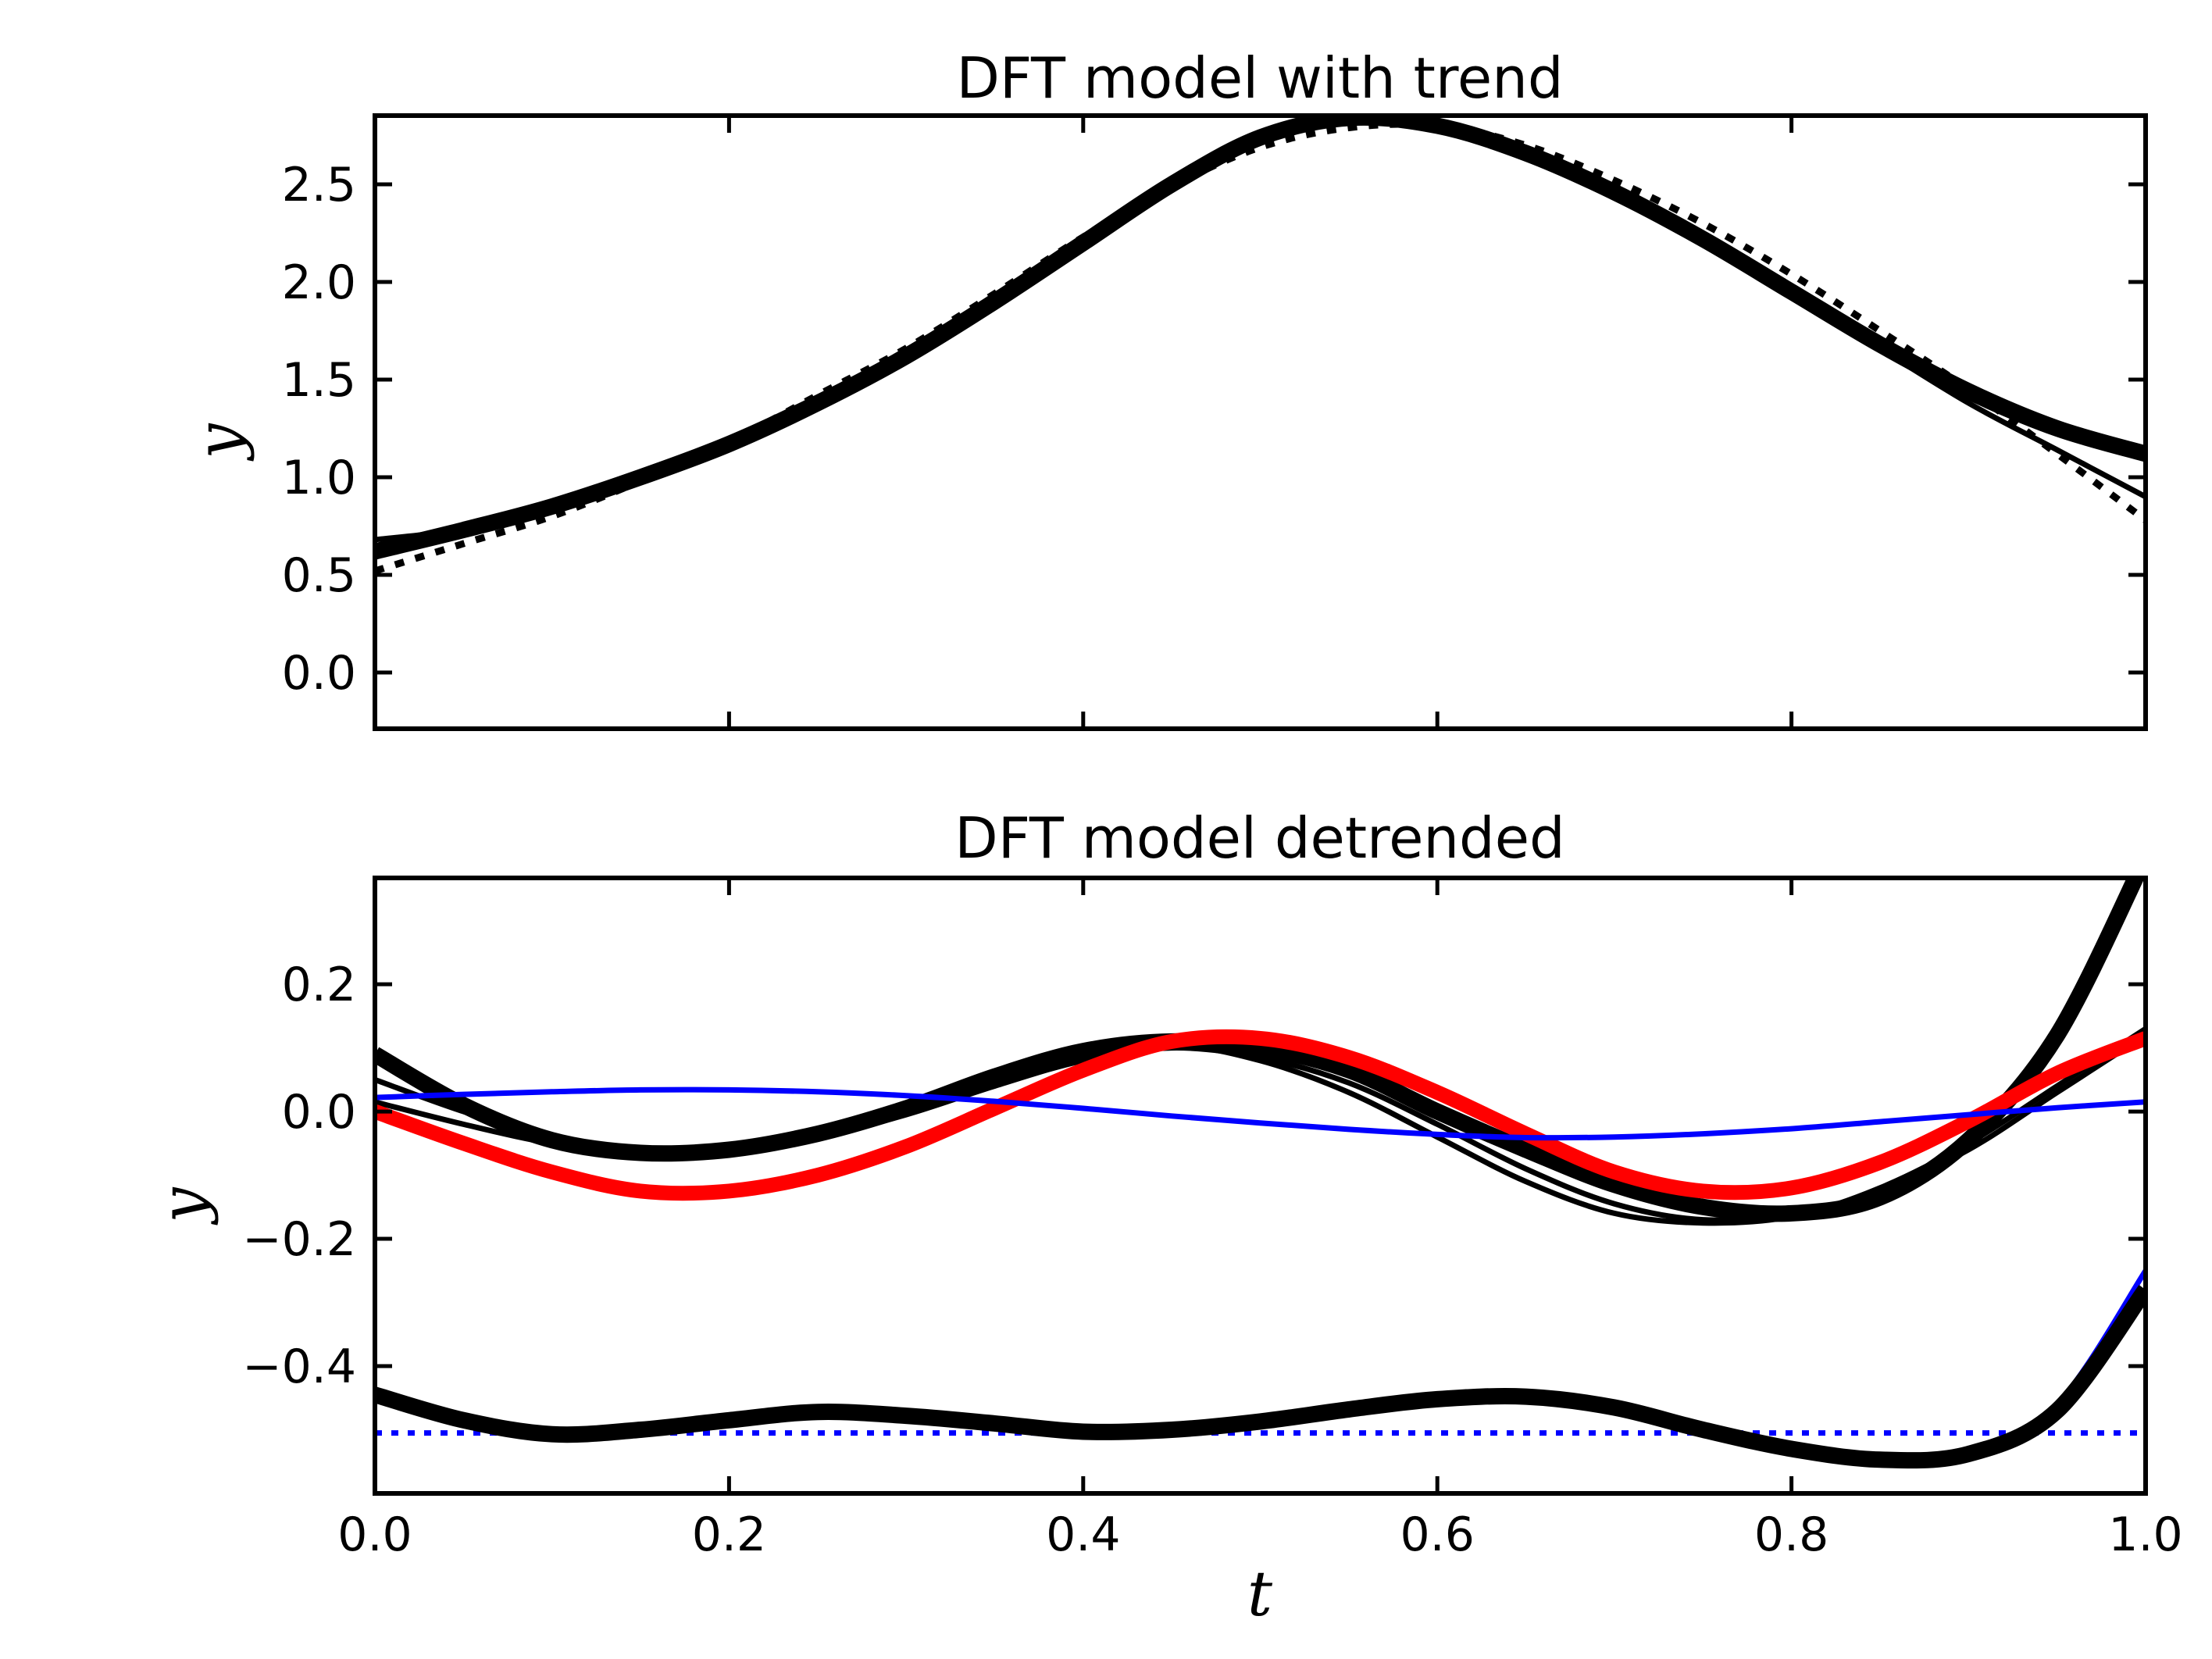 This screenshot has width=2212, height=1659. I want to click on x-tick-label: 0.2, so click(729, 1534).